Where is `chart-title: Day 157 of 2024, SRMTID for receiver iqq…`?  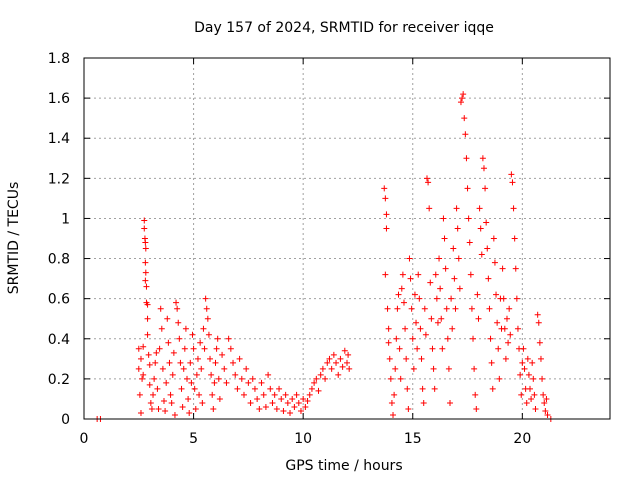 chart-title: Day 157 of 2024, SRMTID for receiver iqq… is located at coordinates (344, 28).